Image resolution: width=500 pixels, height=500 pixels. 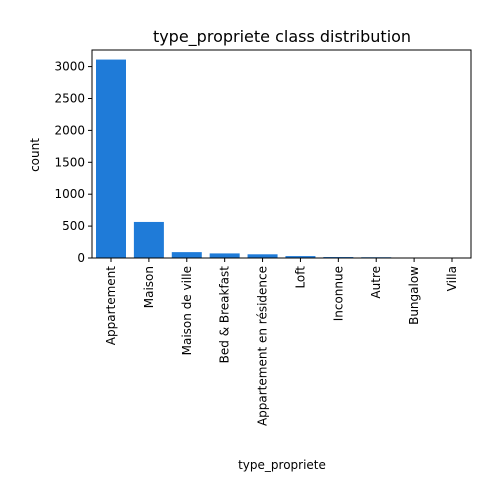 What do you see at coordinates (300, 277) in the screenshot?
I see `x-tick-label: Loft` at bounding box center [300, 277].